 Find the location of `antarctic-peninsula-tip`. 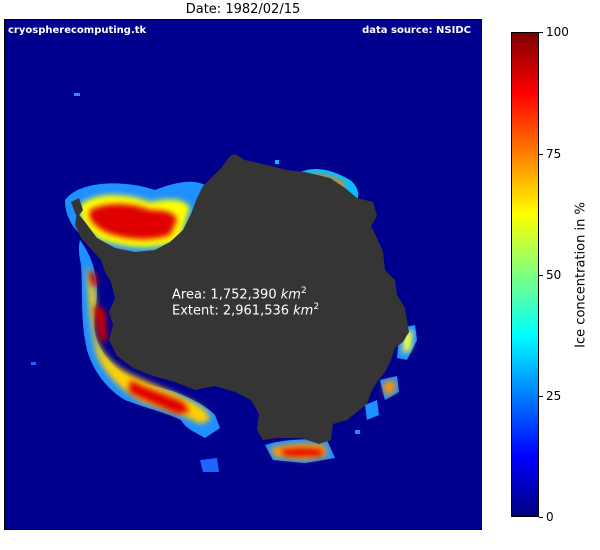

antarctic-peninsula-tip is located at coordinates (77, 208).